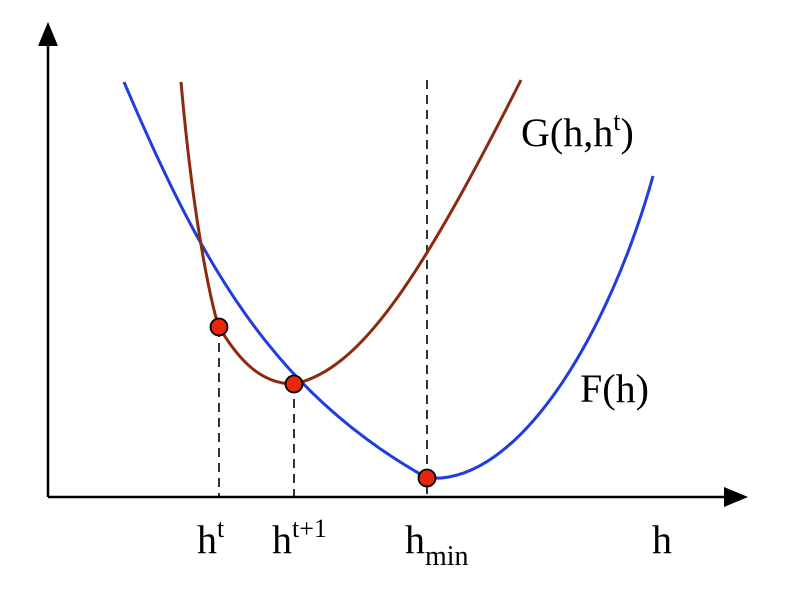 Image resolution: width=787 pixels, height=608 pixels. I want to click on tick-label-ht: ht, so click(211, 538).